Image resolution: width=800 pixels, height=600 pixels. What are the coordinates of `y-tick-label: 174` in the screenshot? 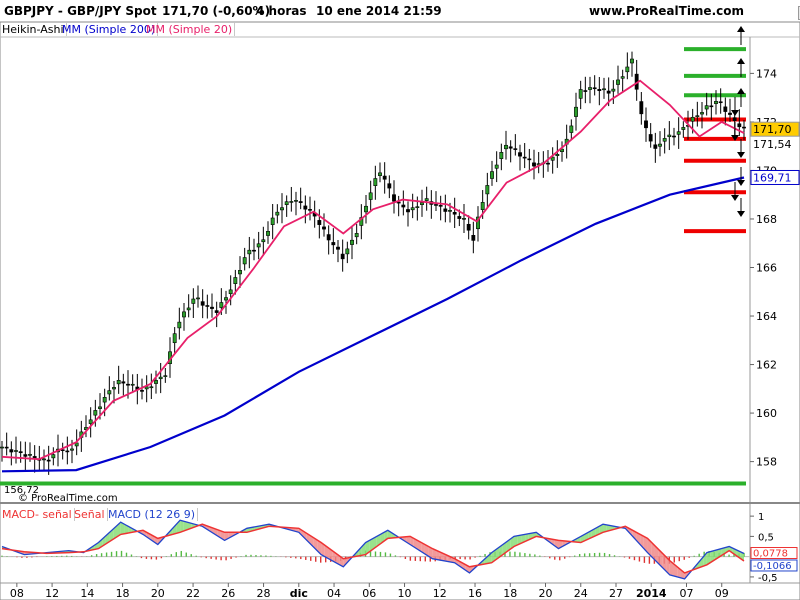 It's located at (766, 73).